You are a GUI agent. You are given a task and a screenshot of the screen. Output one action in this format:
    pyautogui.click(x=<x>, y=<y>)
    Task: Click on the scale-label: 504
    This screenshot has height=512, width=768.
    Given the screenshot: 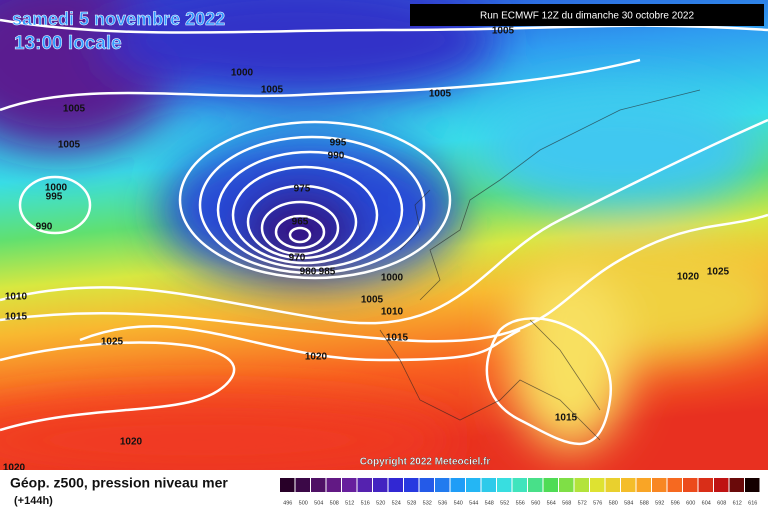 What is the action you would take?
    pyautogui.click(x=318, y=503)
    